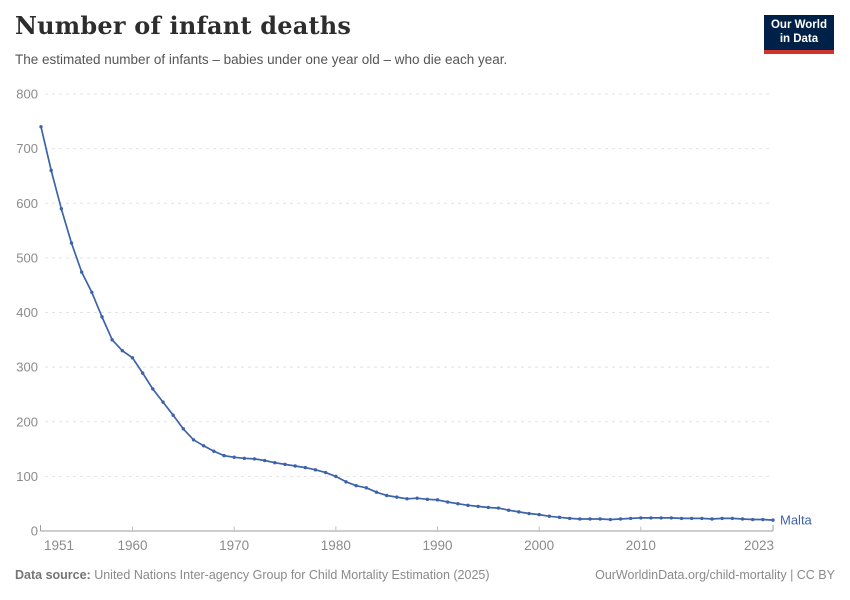 The height and width of the screenshot is (600, 850). I want to click on entity-label-malta: Malta, so click(796, 520).